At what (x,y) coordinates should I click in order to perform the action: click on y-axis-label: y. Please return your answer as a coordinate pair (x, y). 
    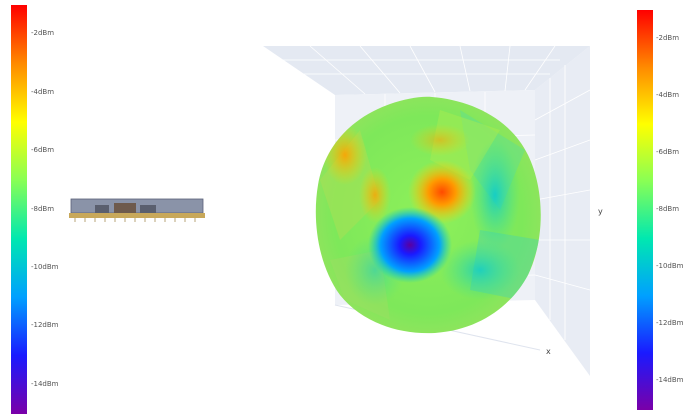
    Looking at the image, I should click on (600, 211).